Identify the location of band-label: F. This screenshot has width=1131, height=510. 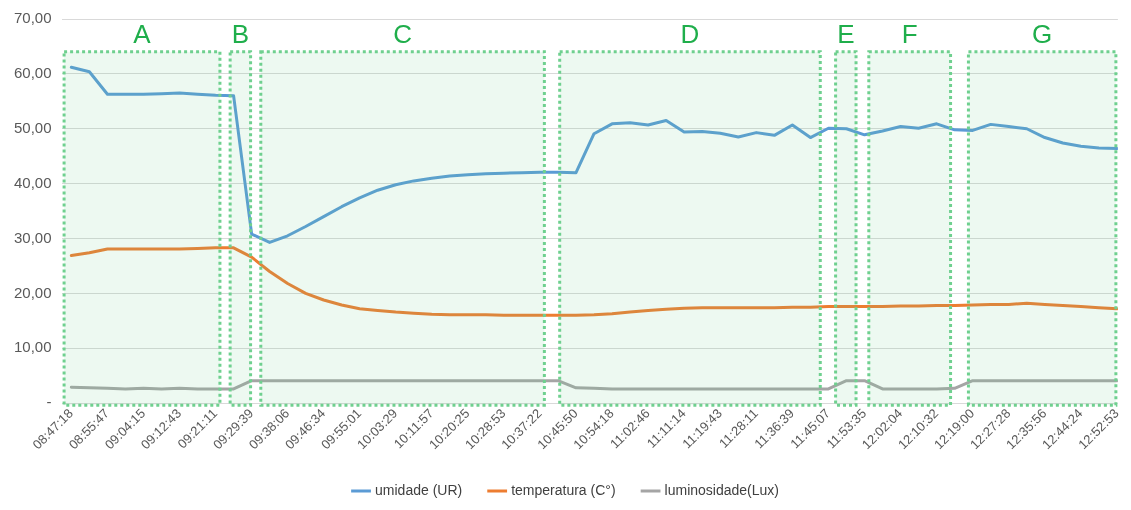
(909, 33).